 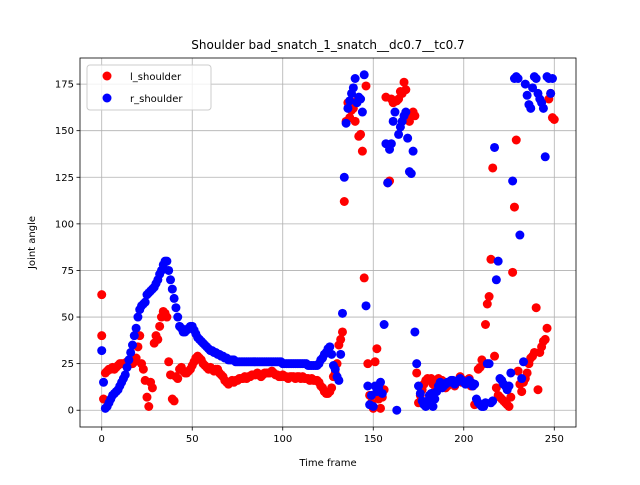 I want to click on x-tick-label: 250, so click(x=554, y=439).